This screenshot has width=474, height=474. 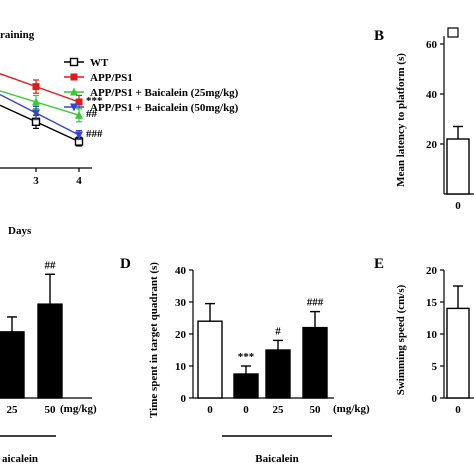 What do you see at coordinates (78, 409) in the screenshot?
I see `panel-c-unit-label: (mg/kg)` at bounding box center [78, 409].